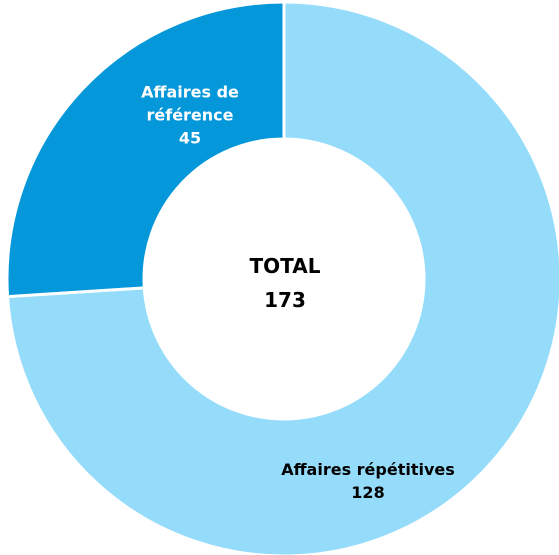  Describe the element at coordinates (190, 138) in the screenshot. I see `value-label: 45` at that location.